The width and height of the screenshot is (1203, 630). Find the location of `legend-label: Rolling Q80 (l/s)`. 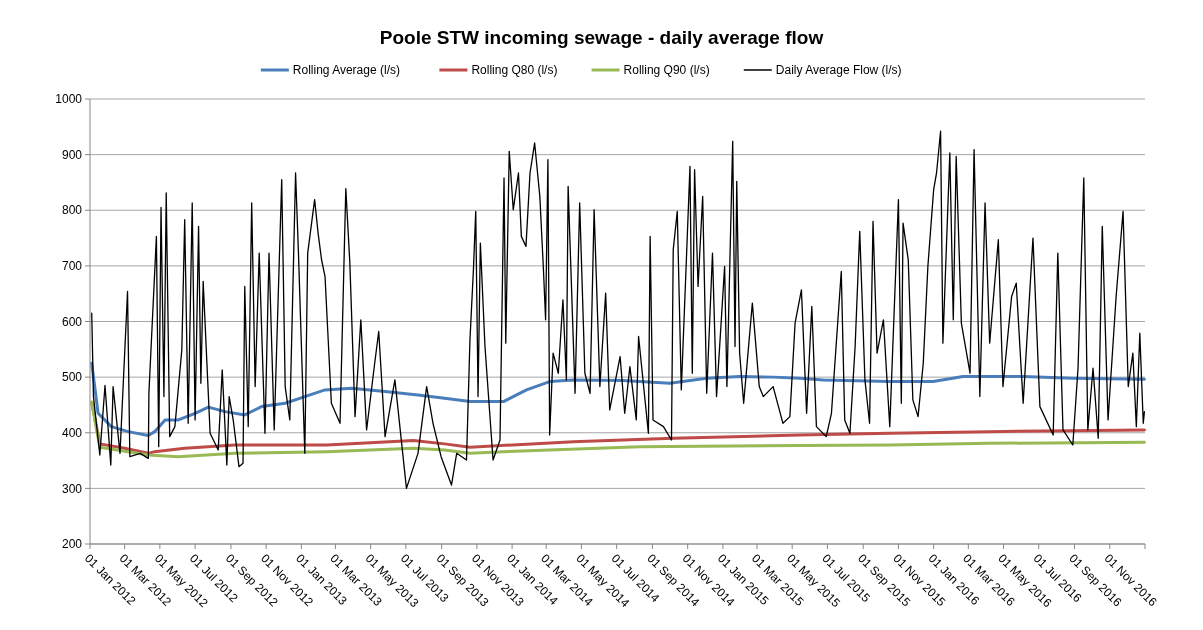

legend-label: Rolling Q80 (l/s) is located at coordinates (514, 70).